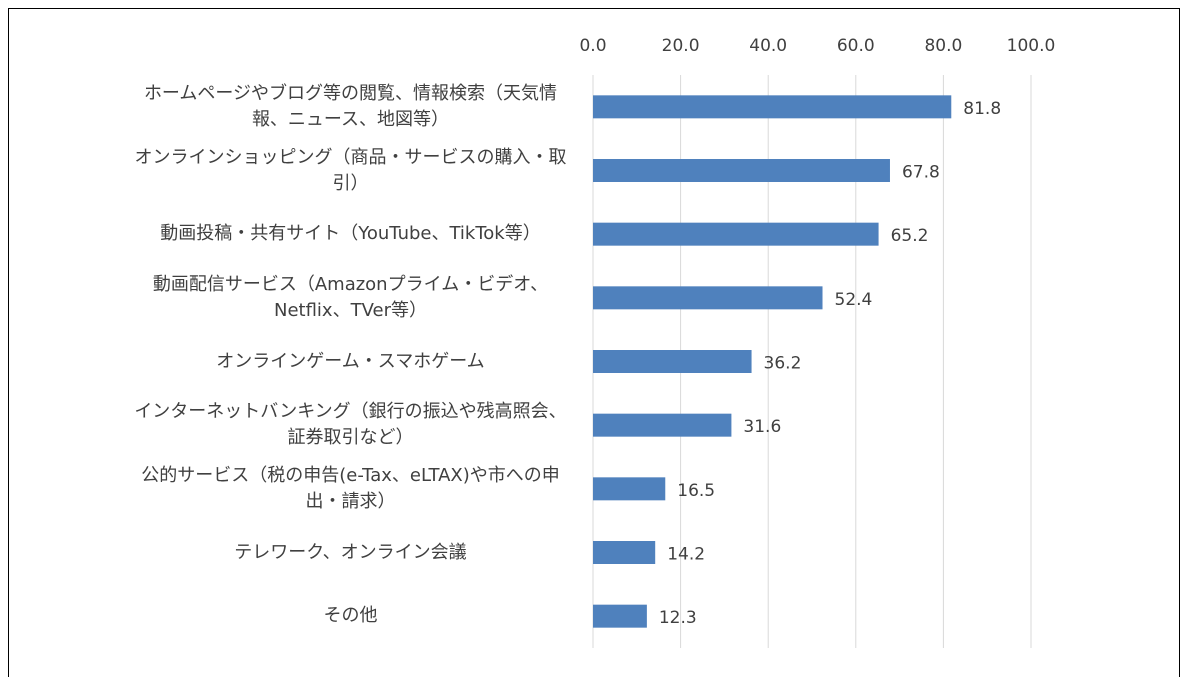 This screenshot has height=677, width=1188. What do you see at coordinates (856, 46) in the screenshot?
I see `x-tick-label: 60.0` at bounding box center [856, 46].